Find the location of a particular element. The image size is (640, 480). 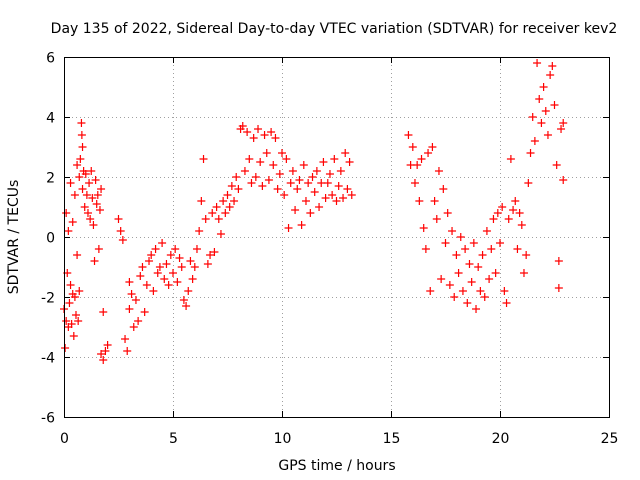

x-tick-label: 20 is located at coordinates (501, 439).